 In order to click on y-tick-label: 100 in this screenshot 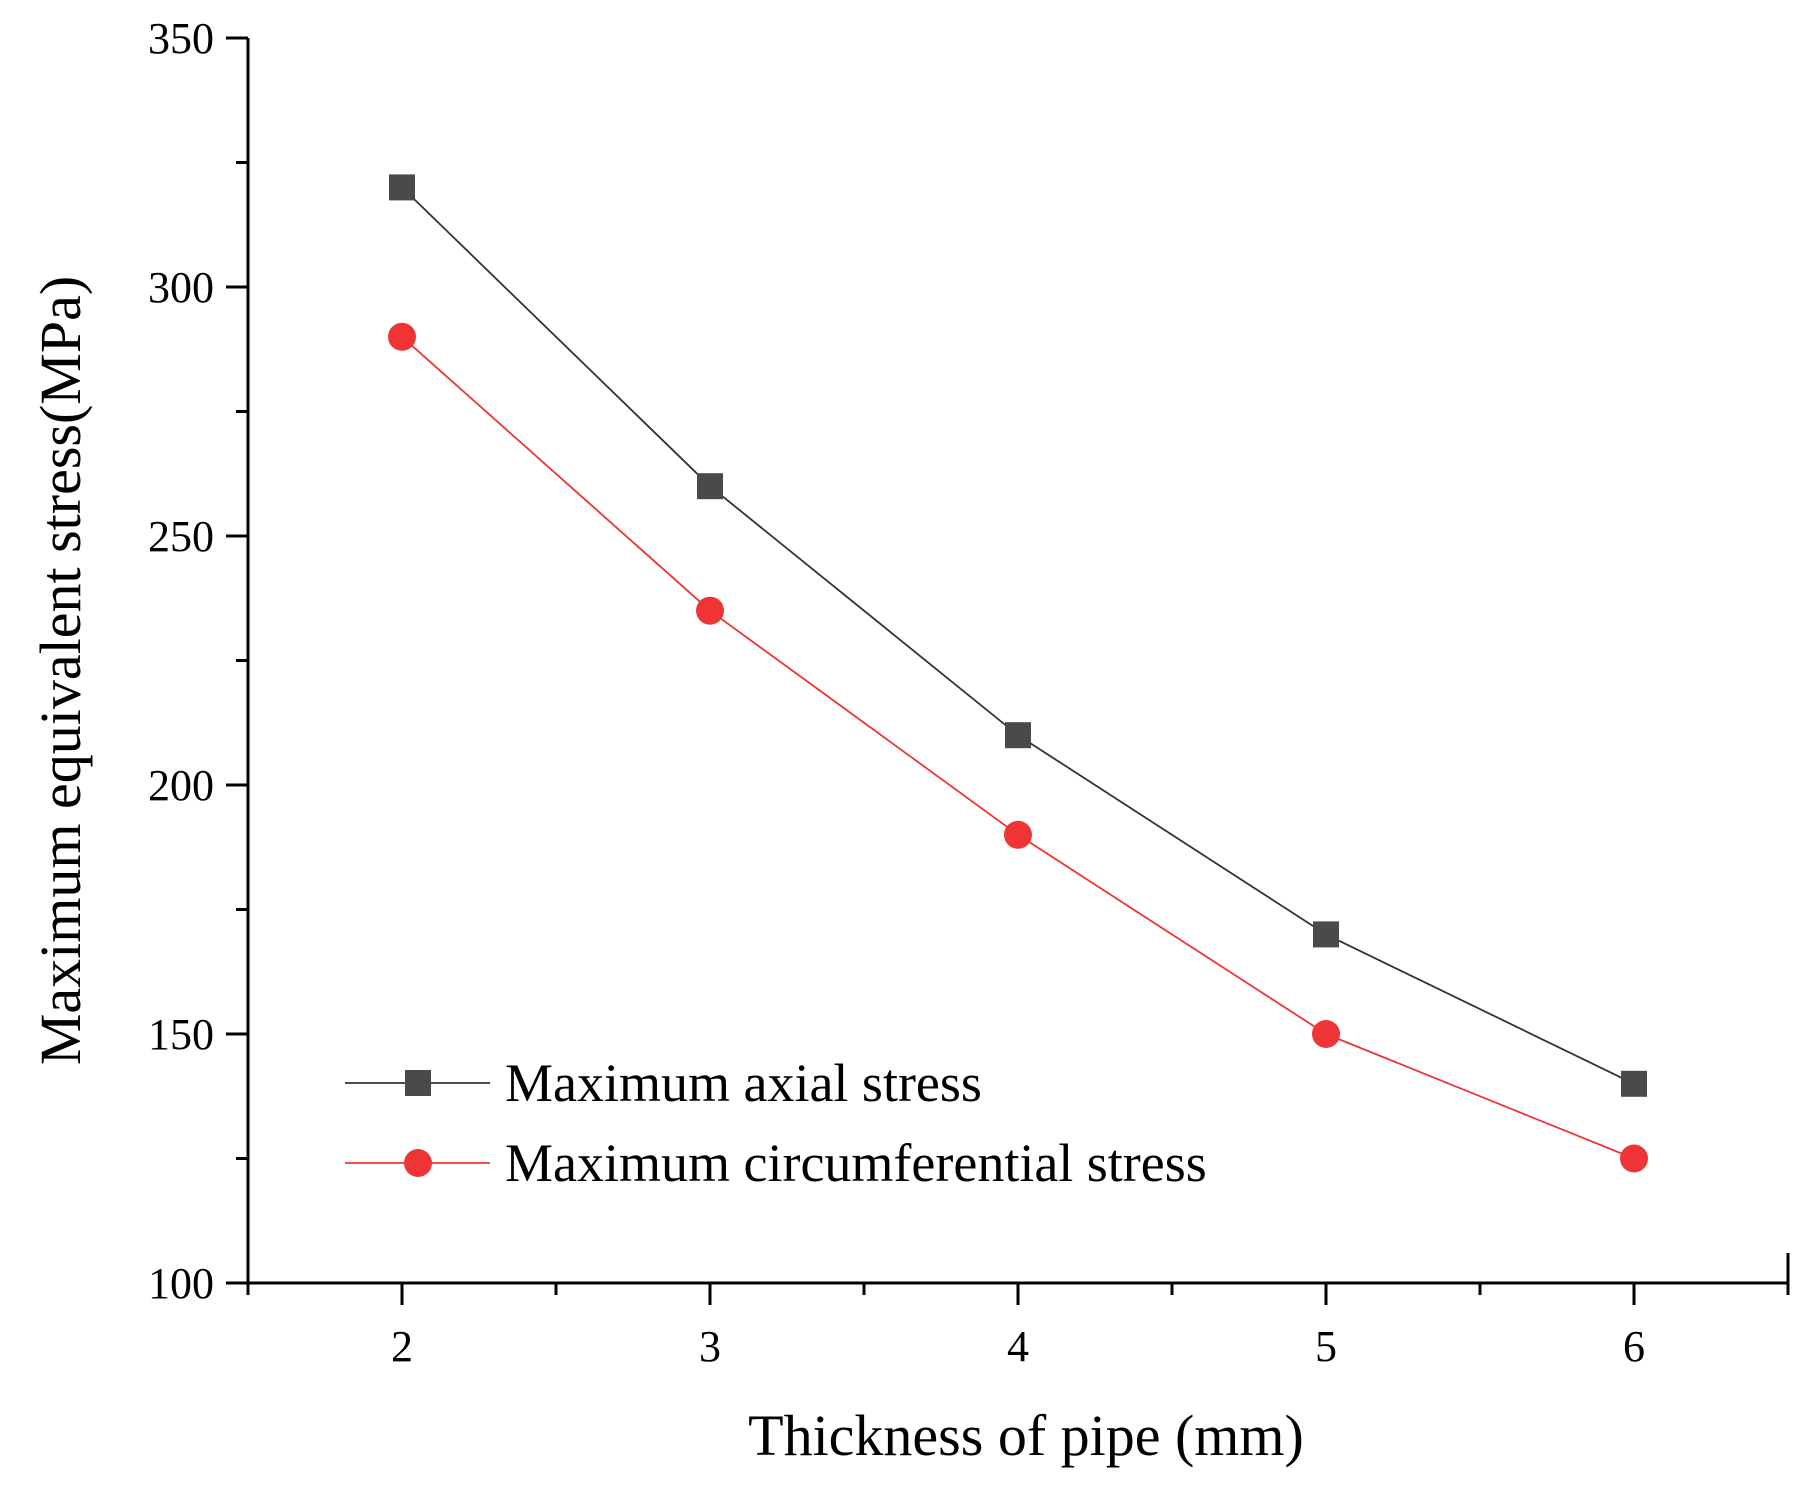, I will do `click(181, 1283)`.